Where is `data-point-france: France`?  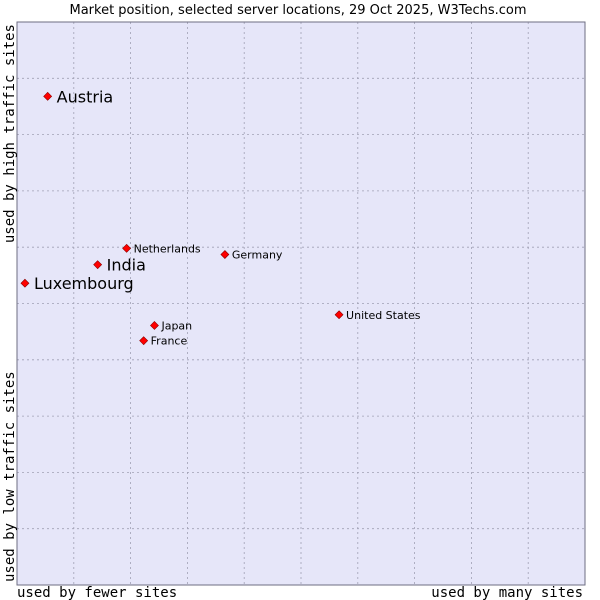 data-point-france: France is located at coordinates (163, 341).